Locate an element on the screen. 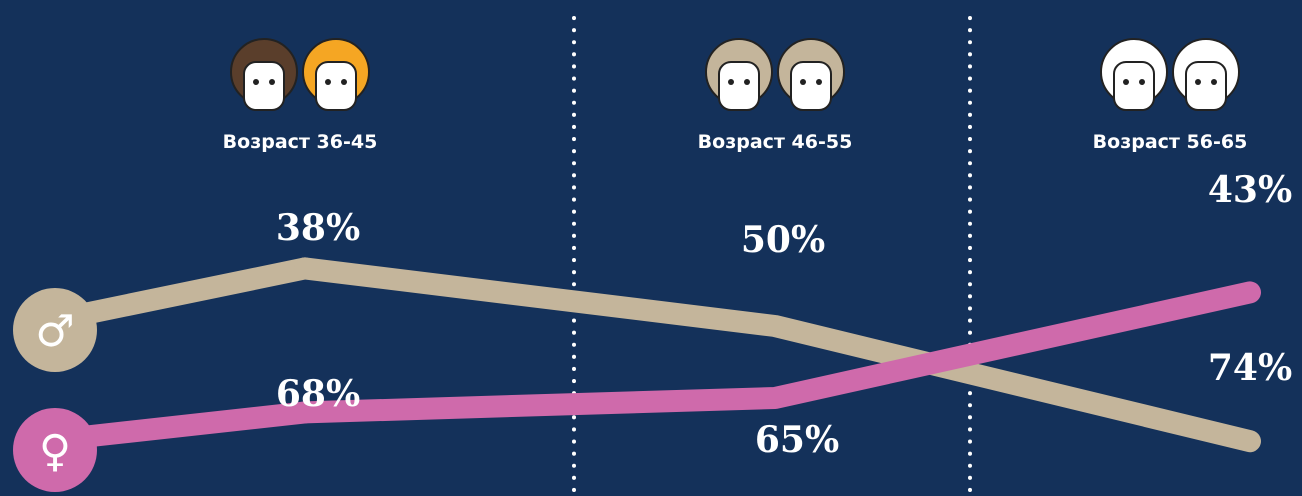 The width and height of the screenshot is (1302, 496). gender-symbol: ♀ is located at coordinates (55, 451).